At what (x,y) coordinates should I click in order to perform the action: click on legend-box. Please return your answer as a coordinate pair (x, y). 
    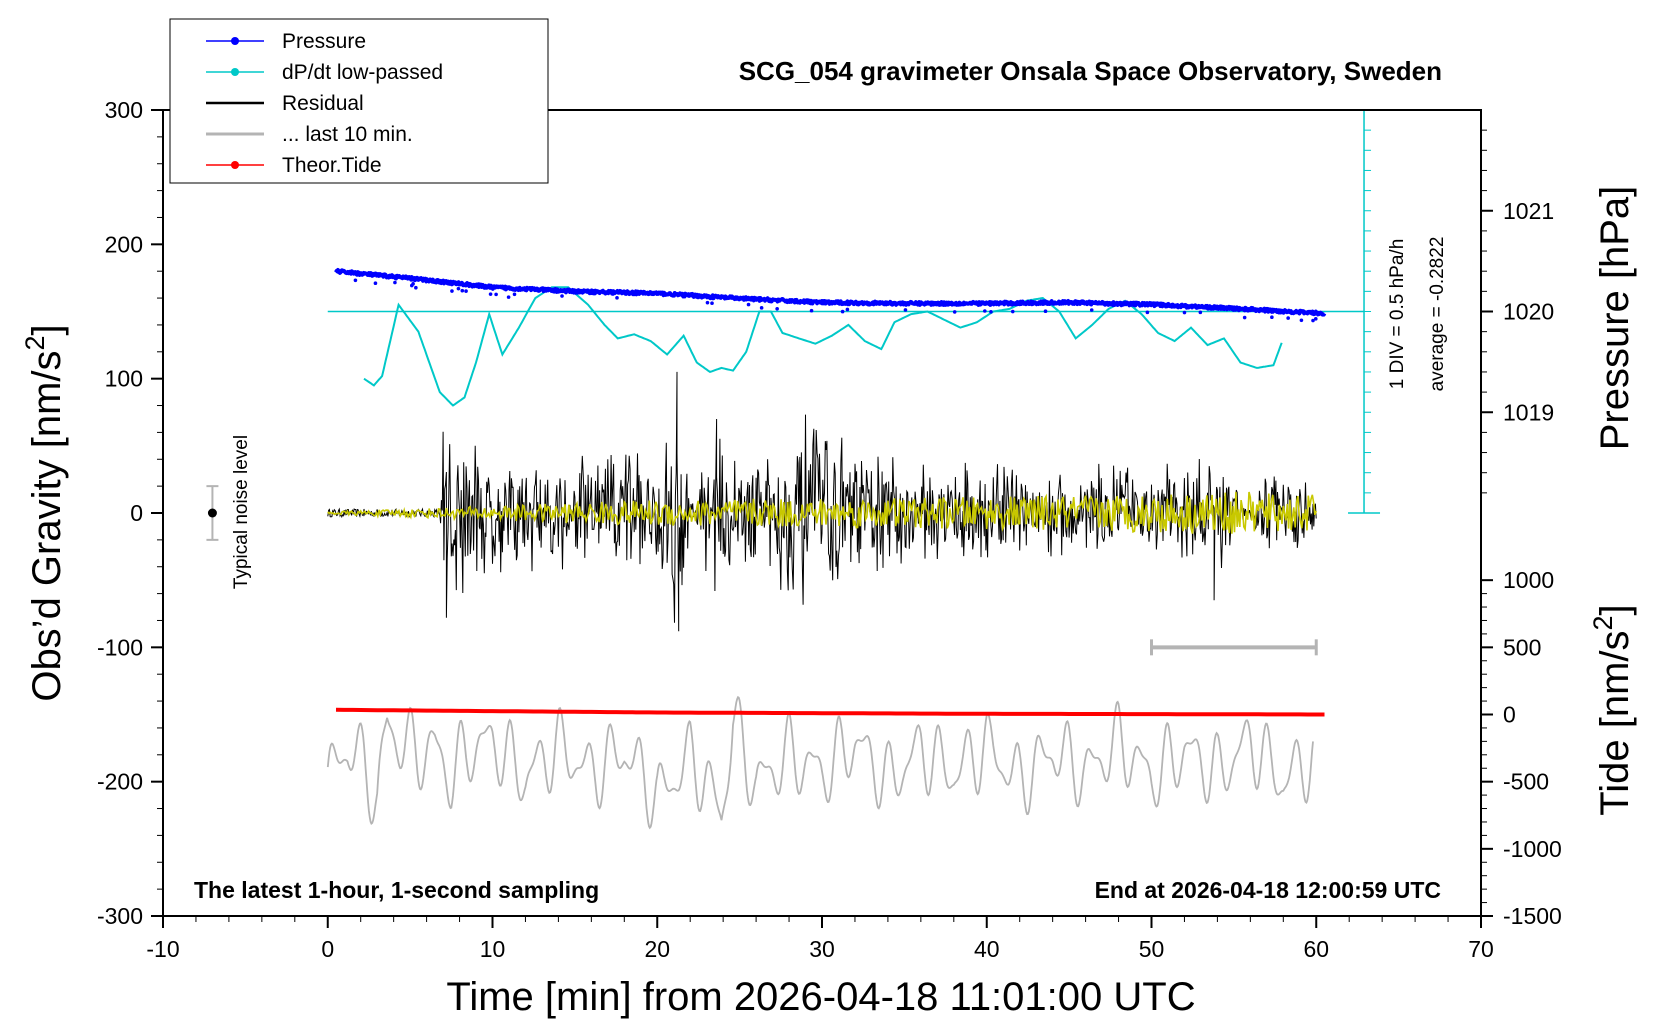
    Looking at the image, I should click on (359, 101).